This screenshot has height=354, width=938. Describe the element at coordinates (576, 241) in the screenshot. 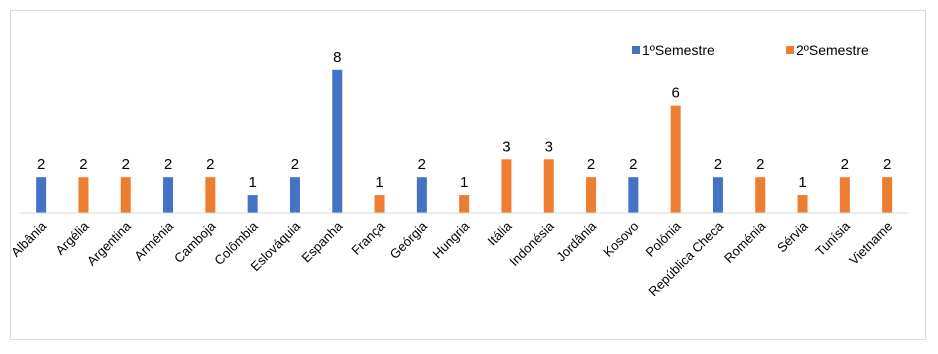

I see `category-label-jordania: Jordânia` at that location.